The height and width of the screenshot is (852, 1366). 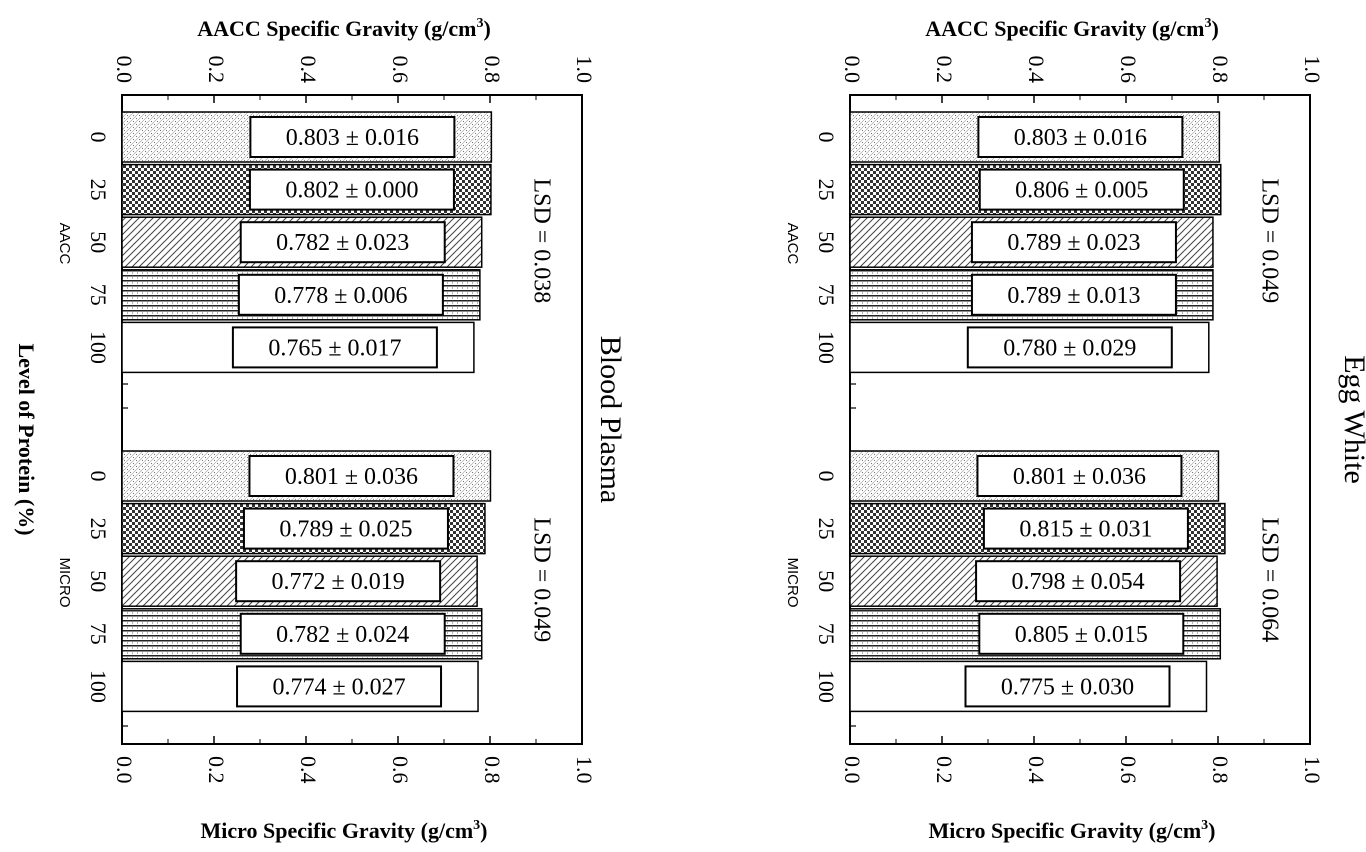 I want to click on y-axis-title: Level of Protein (%), so click(x=26, y=439).